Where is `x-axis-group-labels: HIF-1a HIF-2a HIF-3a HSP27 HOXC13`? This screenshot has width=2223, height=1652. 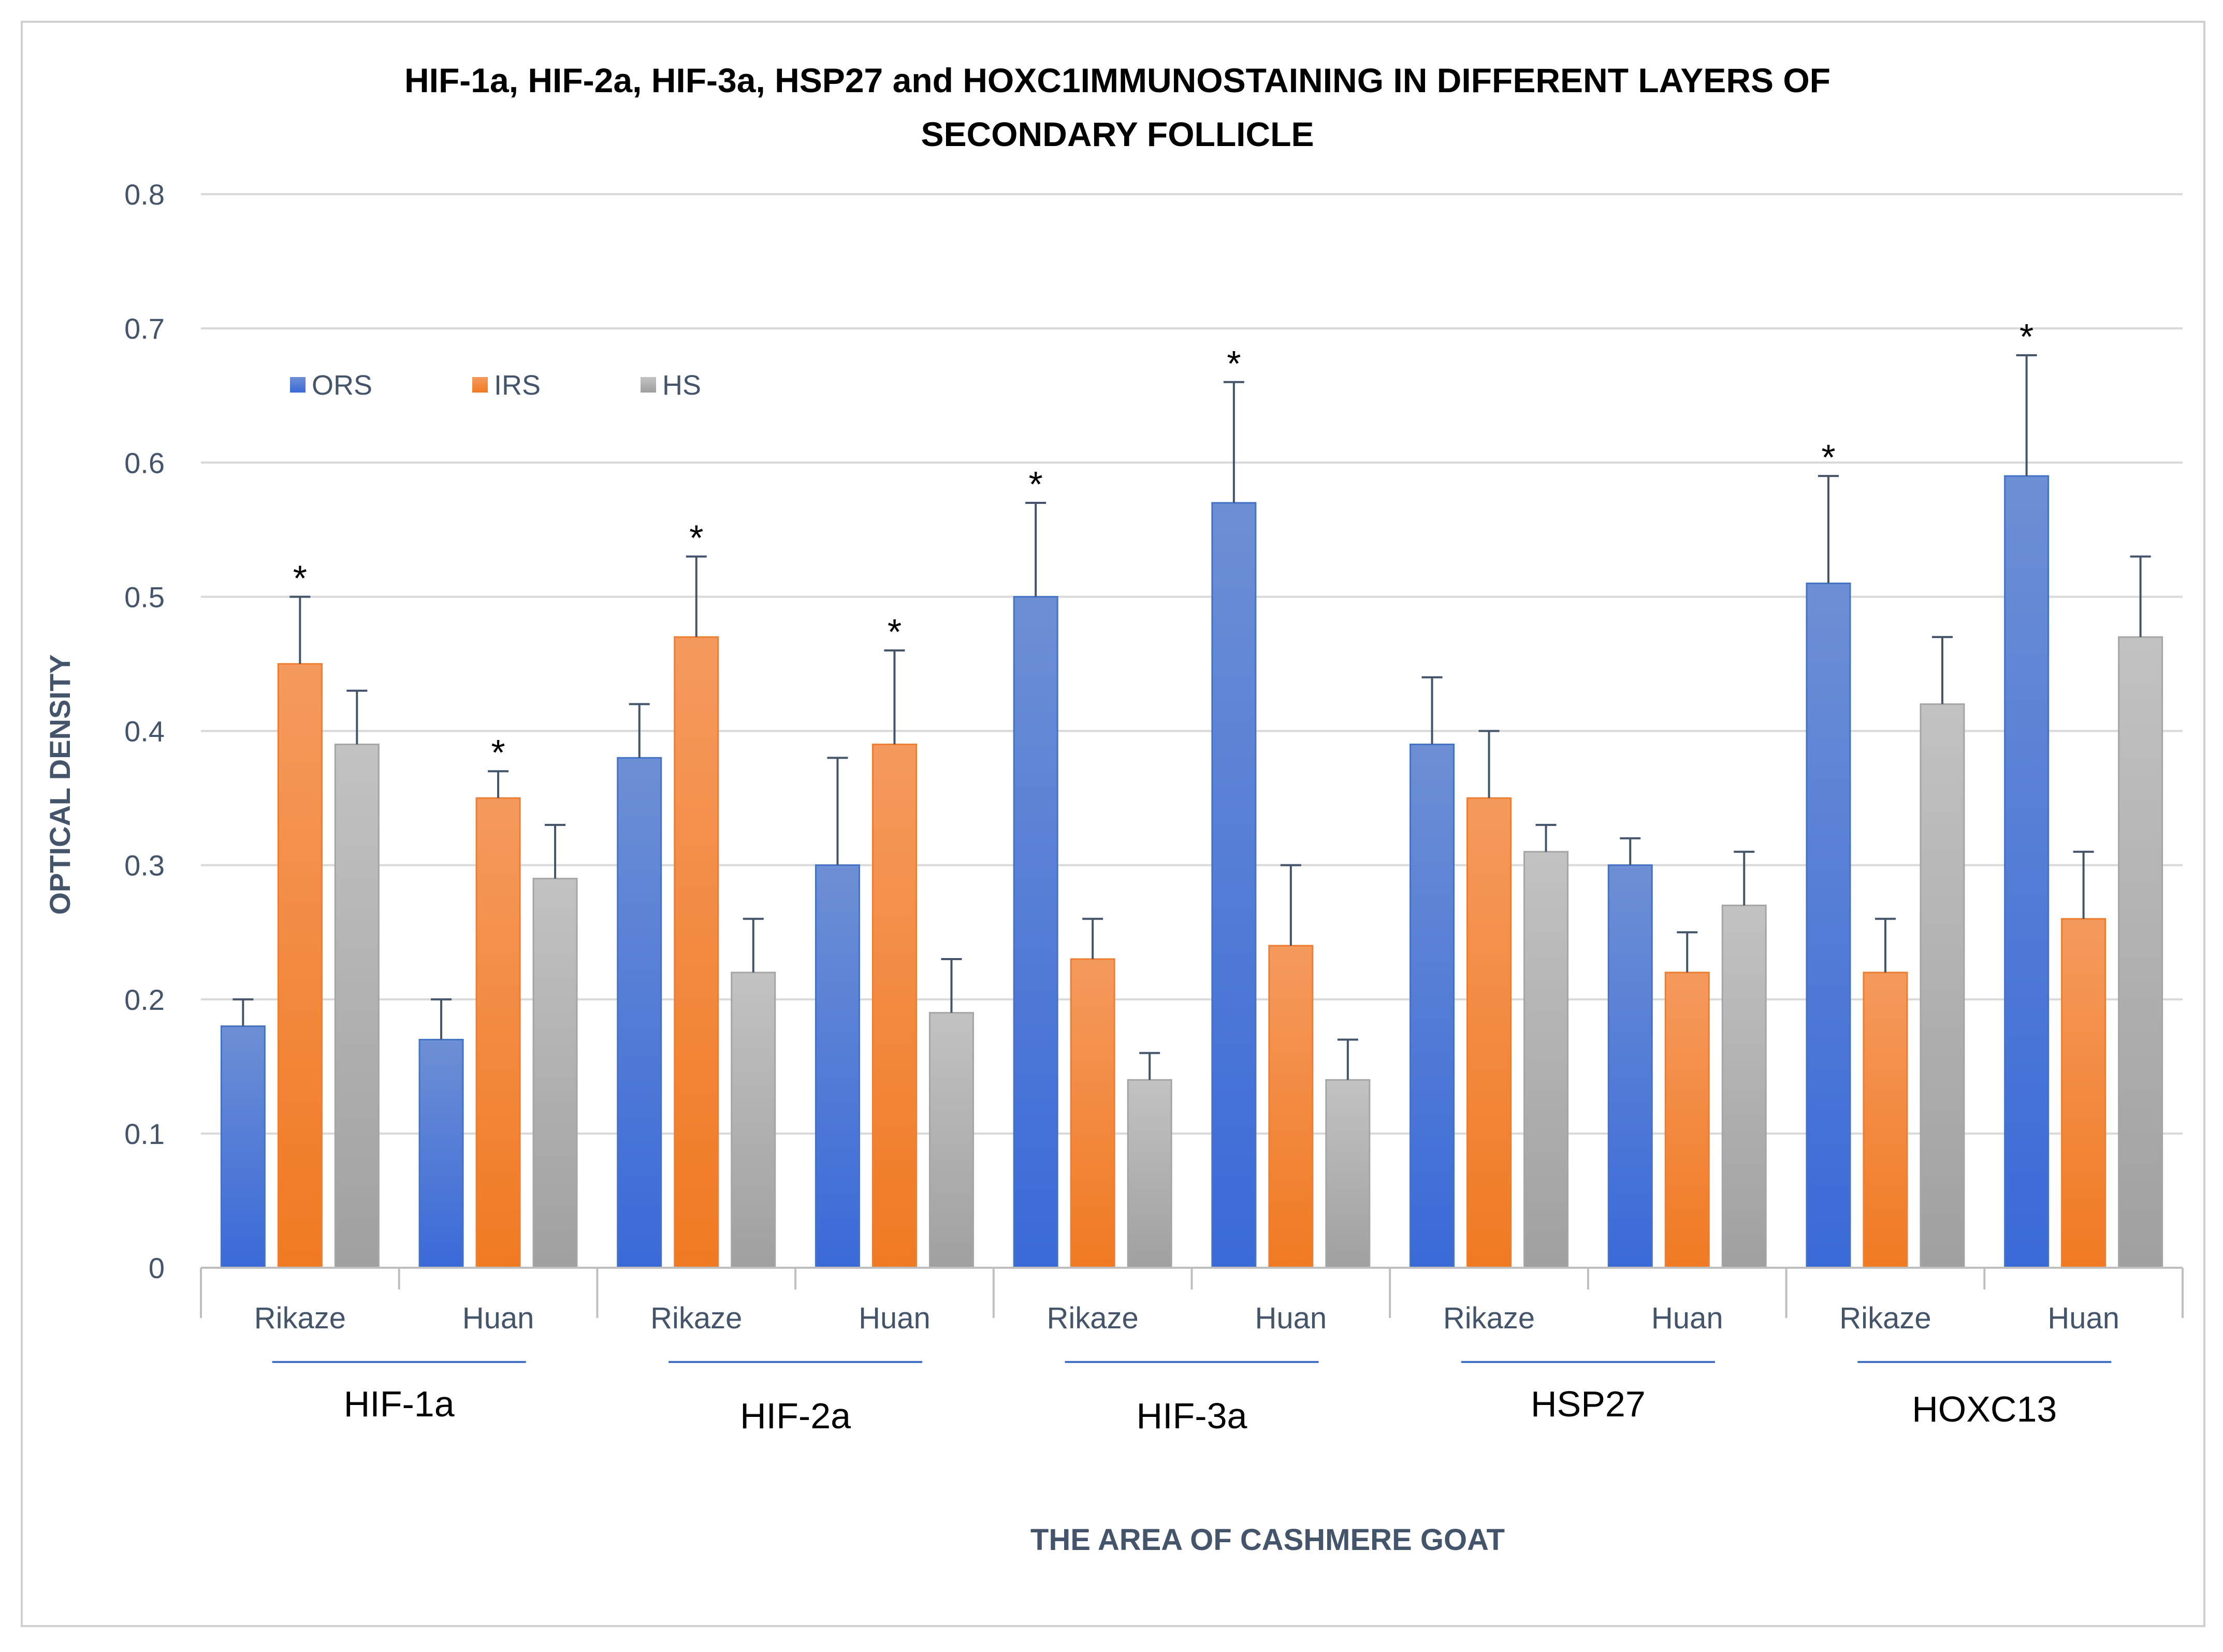 x-axis-group-labels: HIF-1a HIF-2a HIF-3a HSP27 HOXC13 is located at coordinates (1192, 1398).